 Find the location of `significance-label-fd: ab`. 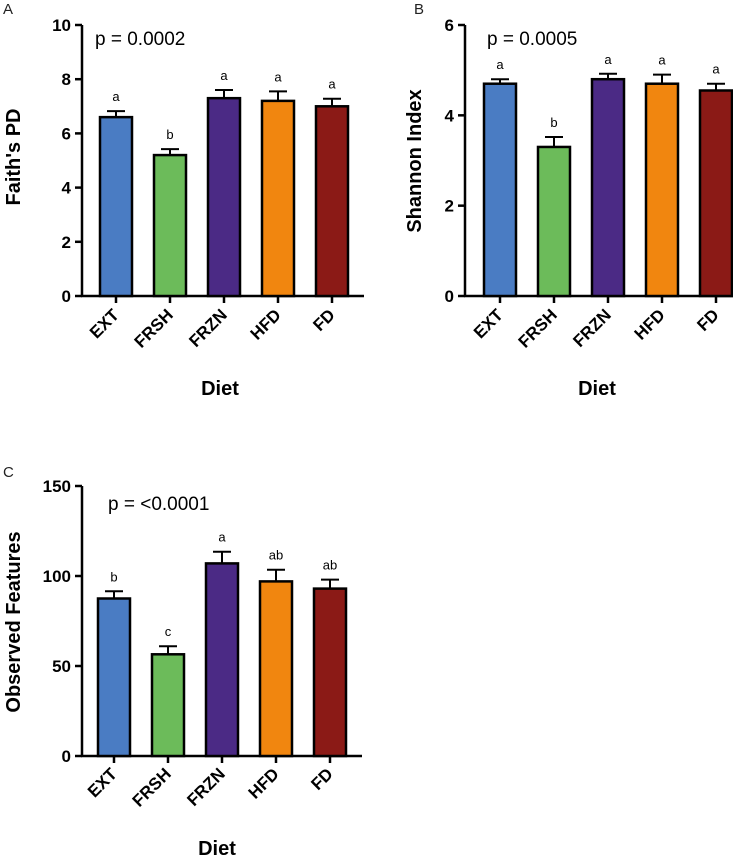

significance-label-fd: ab is located at coordinates (330, 565).